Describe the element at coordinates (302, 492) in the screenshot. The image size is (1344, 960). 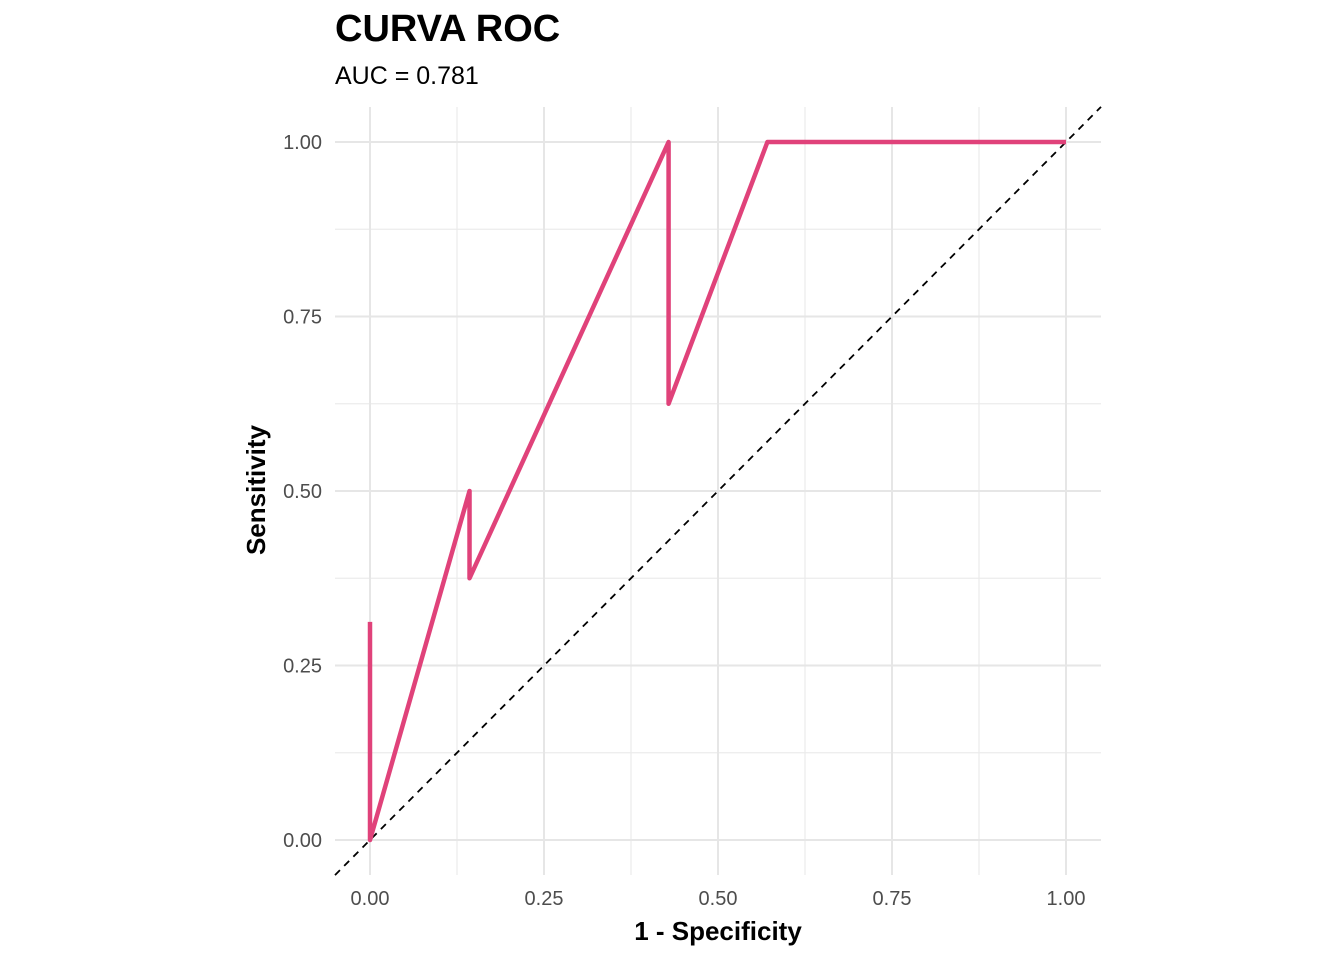
I see `y-tick-label: 0.50` at that location.